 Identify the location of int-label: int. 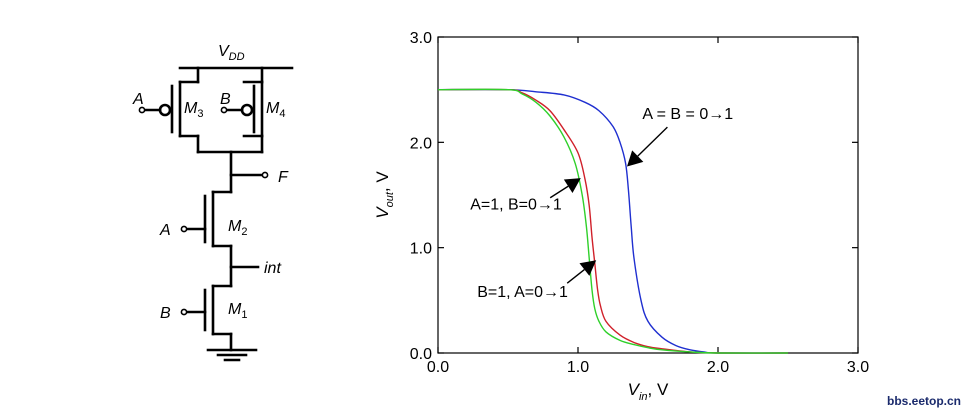
(272, 268).